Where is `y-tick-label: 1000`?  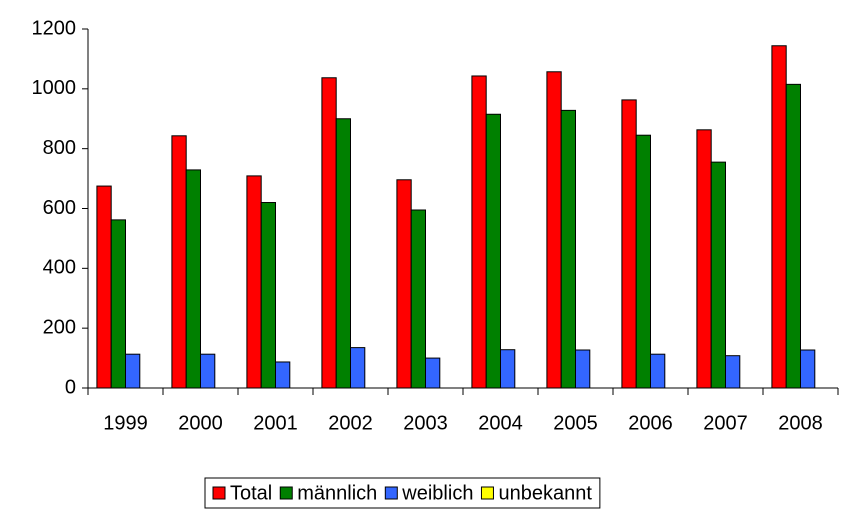
y-tick-label: 1000 is located at coordinates (54, 88).